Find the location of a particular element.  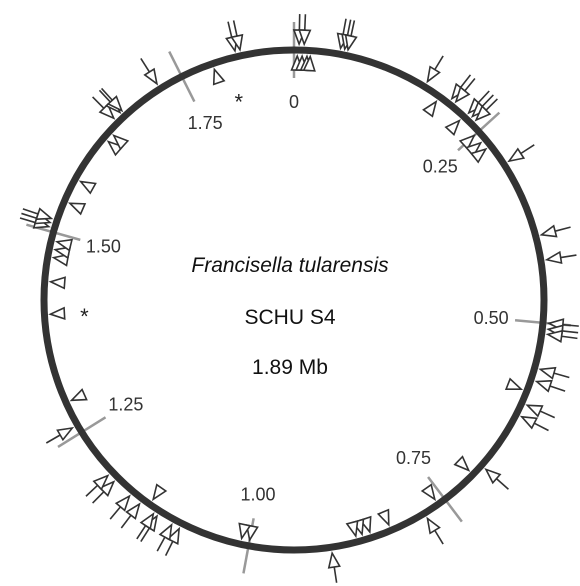

strain-name: SCHU S4 is located at coordinates (290, 317).